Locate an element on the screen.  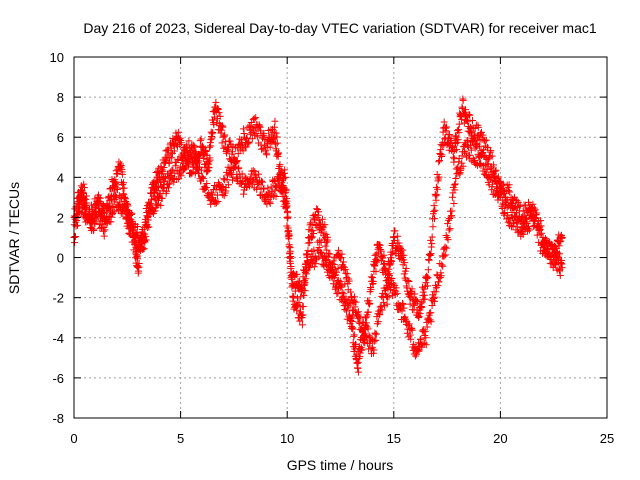
x-tick-label: 25 is located at coordinates (607, 438).